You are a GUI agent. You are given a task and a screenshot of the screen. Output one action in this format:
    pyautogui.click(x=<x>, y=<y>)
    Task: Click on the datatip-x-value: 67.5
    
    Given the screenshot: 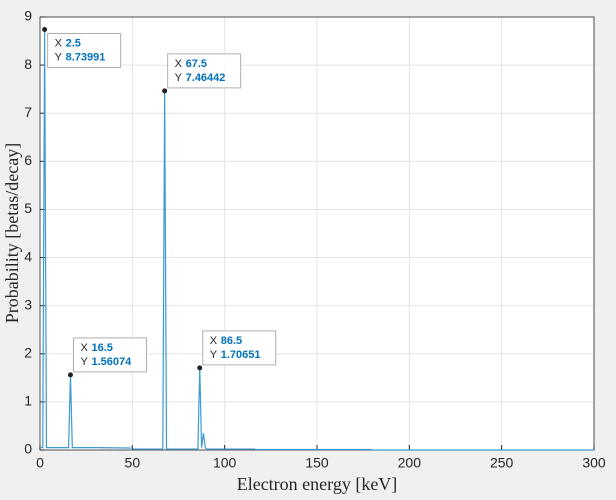 What is the action you would take?
    pyautogui.click(x=196, y=64)
    